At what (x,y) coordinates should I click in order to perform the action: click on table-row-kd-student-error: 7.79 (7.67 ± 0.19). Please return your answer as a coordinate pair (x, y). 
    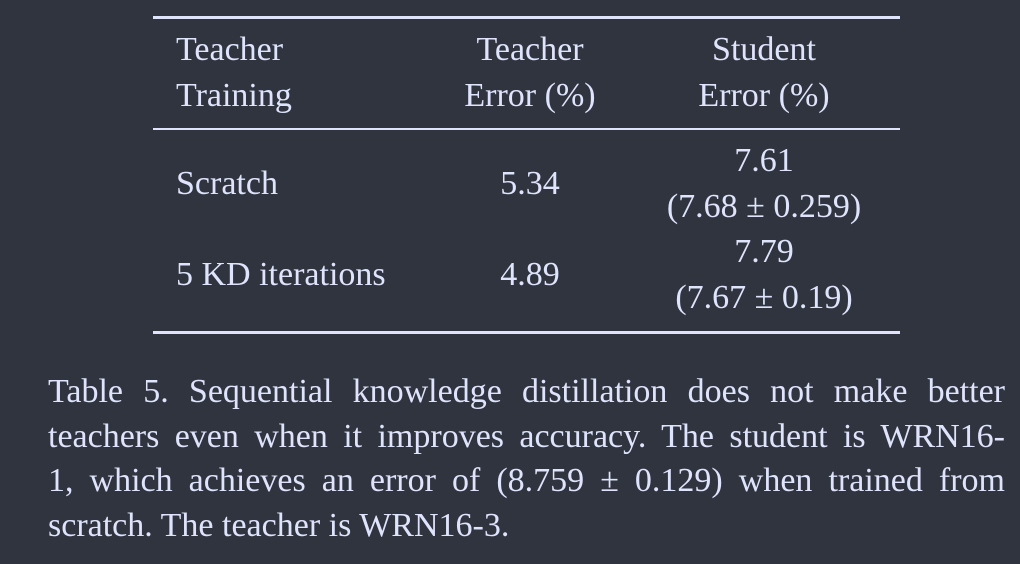
    Looking at the image, I should click on (764, 274).